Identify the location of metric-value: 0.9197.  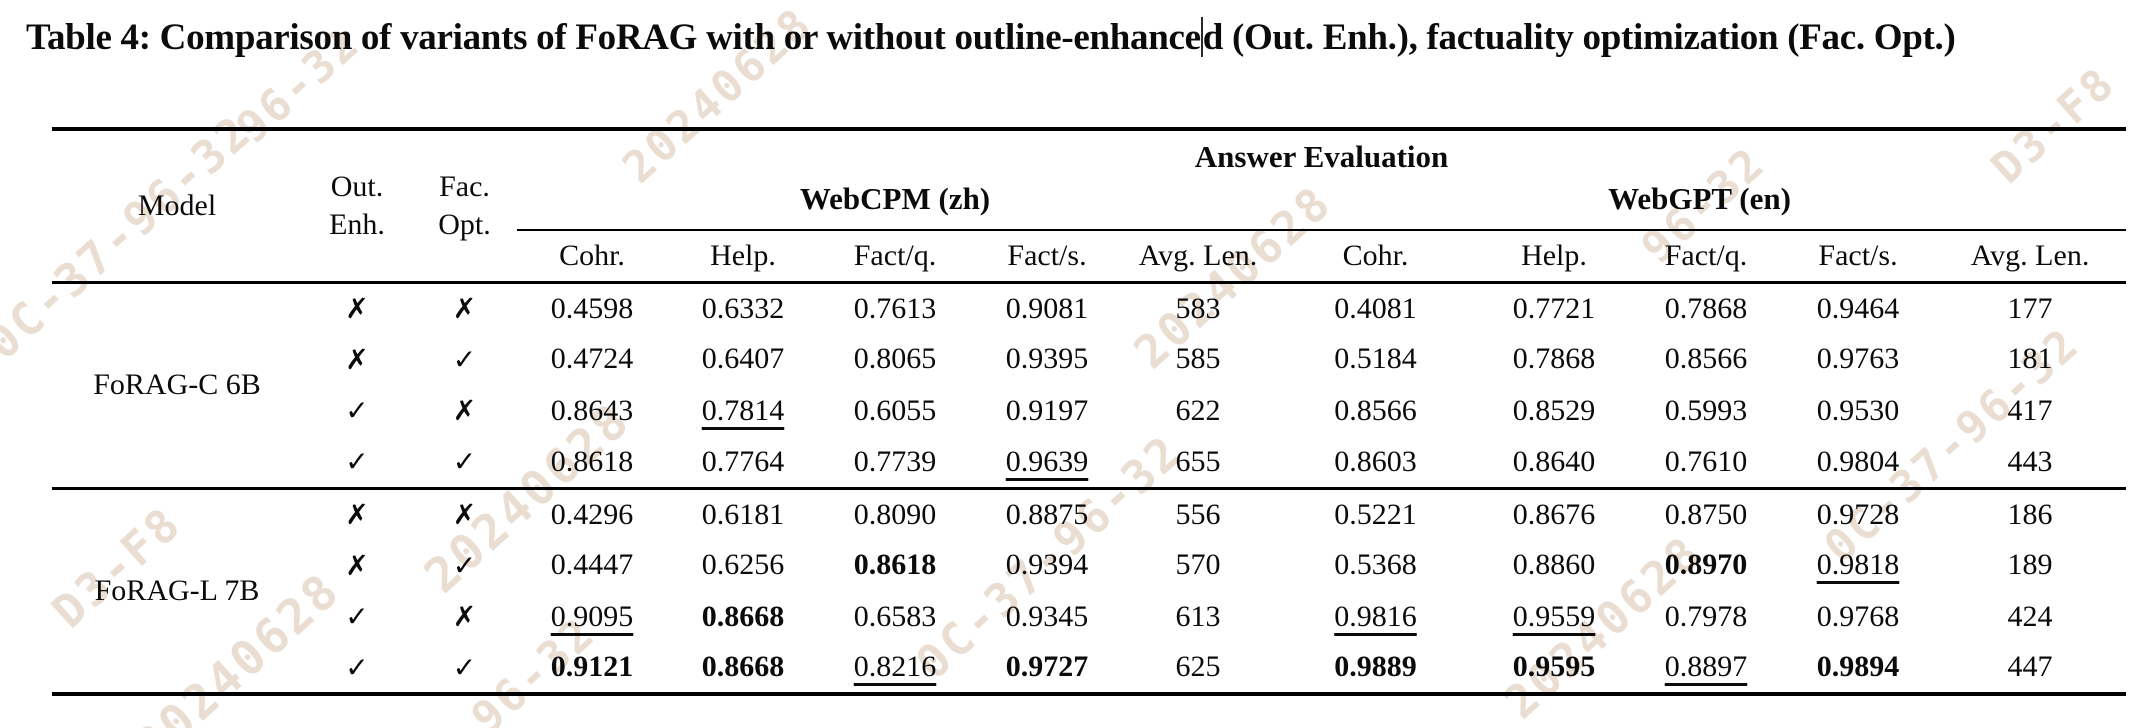
(1047, 410).